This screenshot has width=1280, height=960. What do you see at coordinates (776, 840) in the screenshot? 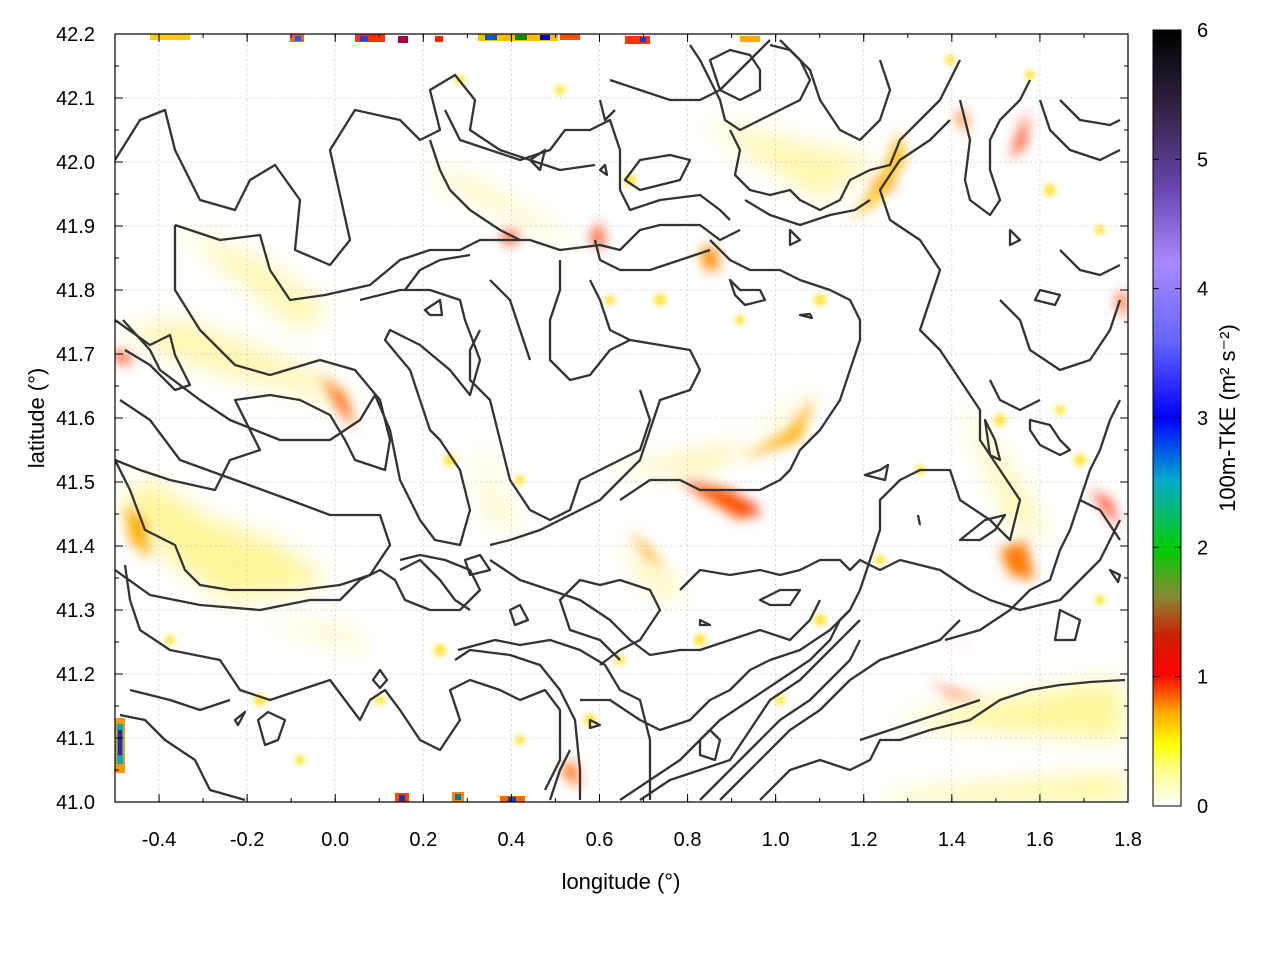
I see `x-tick-label: 1.0` at bounding box center [776, 840].